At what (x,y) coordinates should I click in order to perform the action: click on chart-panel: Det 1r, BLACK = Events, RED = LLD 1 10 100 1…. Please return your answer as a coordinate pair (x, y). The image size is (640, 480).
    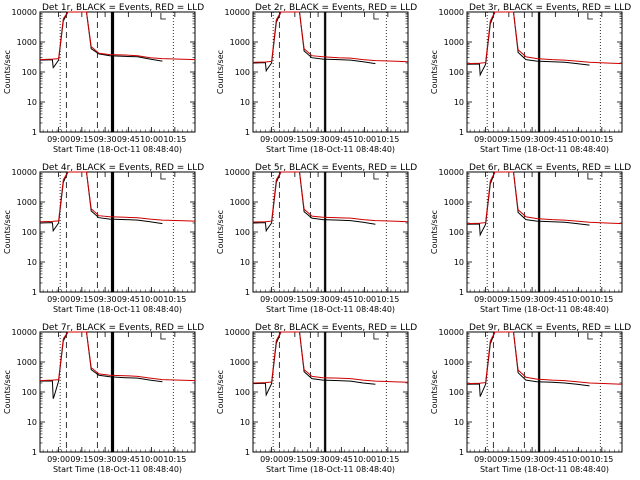
    Looking at the image, I should click on (103, 78).